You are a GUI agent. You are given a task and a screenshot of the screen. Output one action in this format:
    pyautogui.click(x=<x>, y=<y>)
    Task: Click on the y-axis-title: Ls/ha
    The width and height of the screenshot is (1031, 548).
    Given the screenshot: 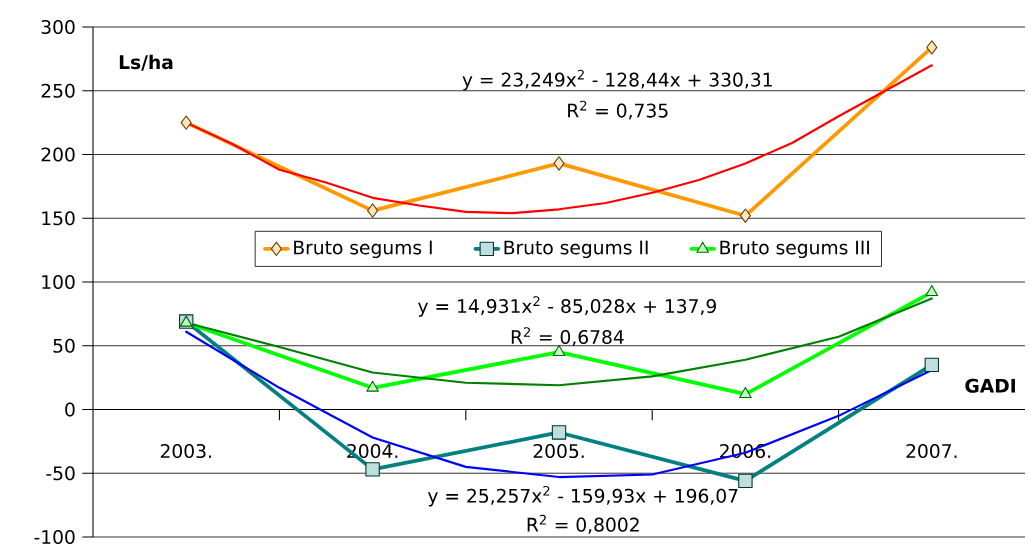 What is the action you would take?
    pyautogui.click(x=146, y=62)
    